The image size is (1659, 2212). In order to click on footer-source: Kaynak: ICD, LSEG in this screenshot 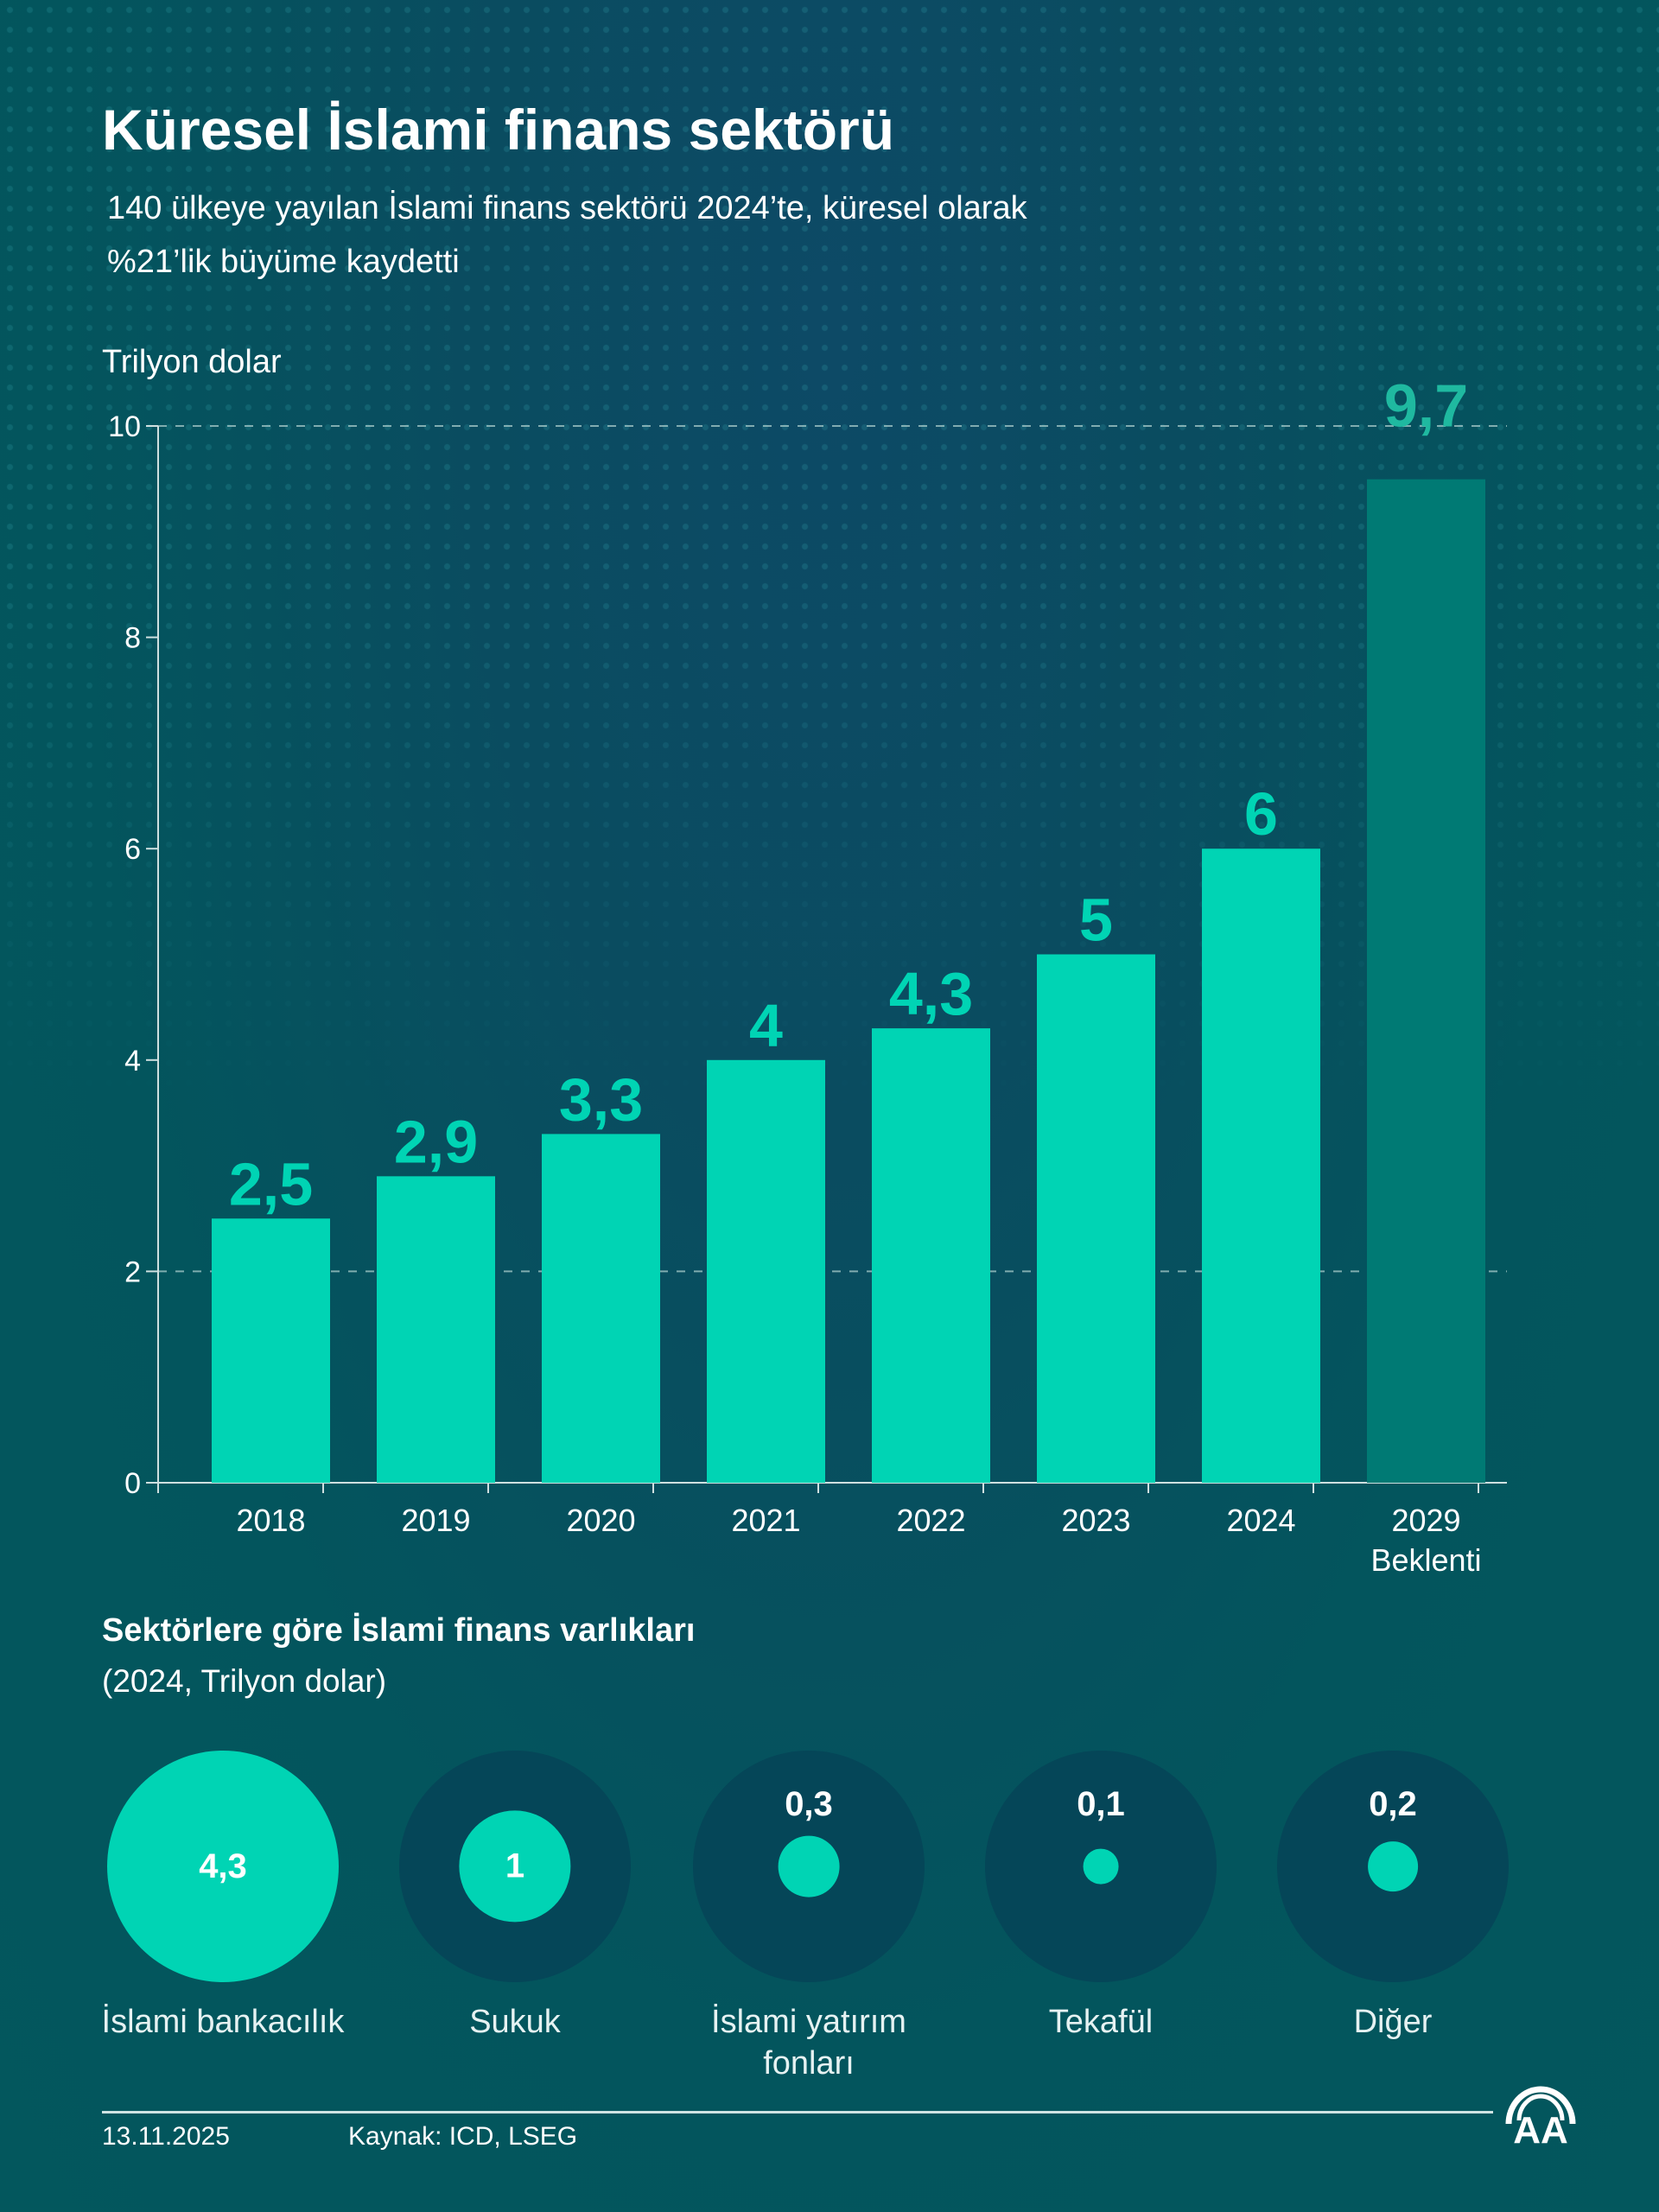, I will do `click(463, 2136)`.